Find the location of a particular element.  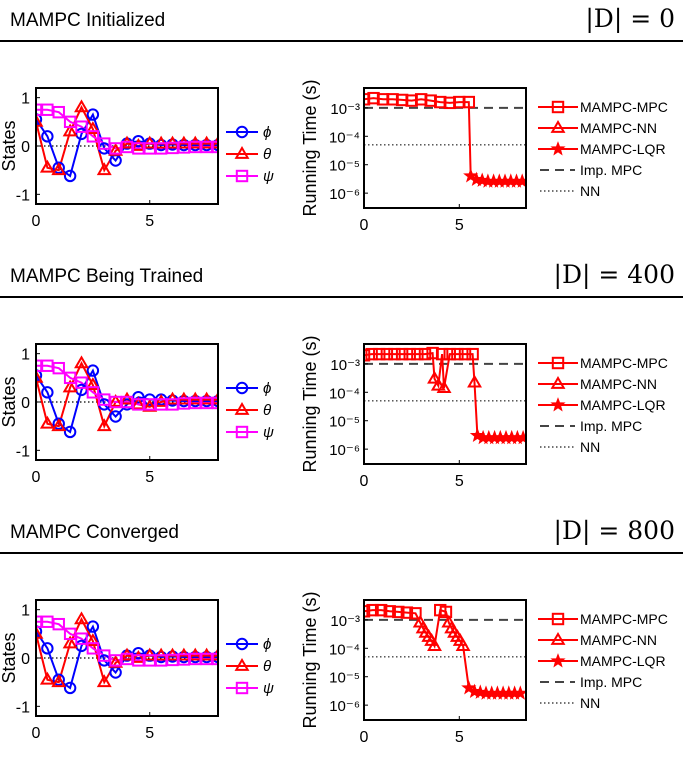

y-tick-label: 1 is located at coordinates (25, 99).